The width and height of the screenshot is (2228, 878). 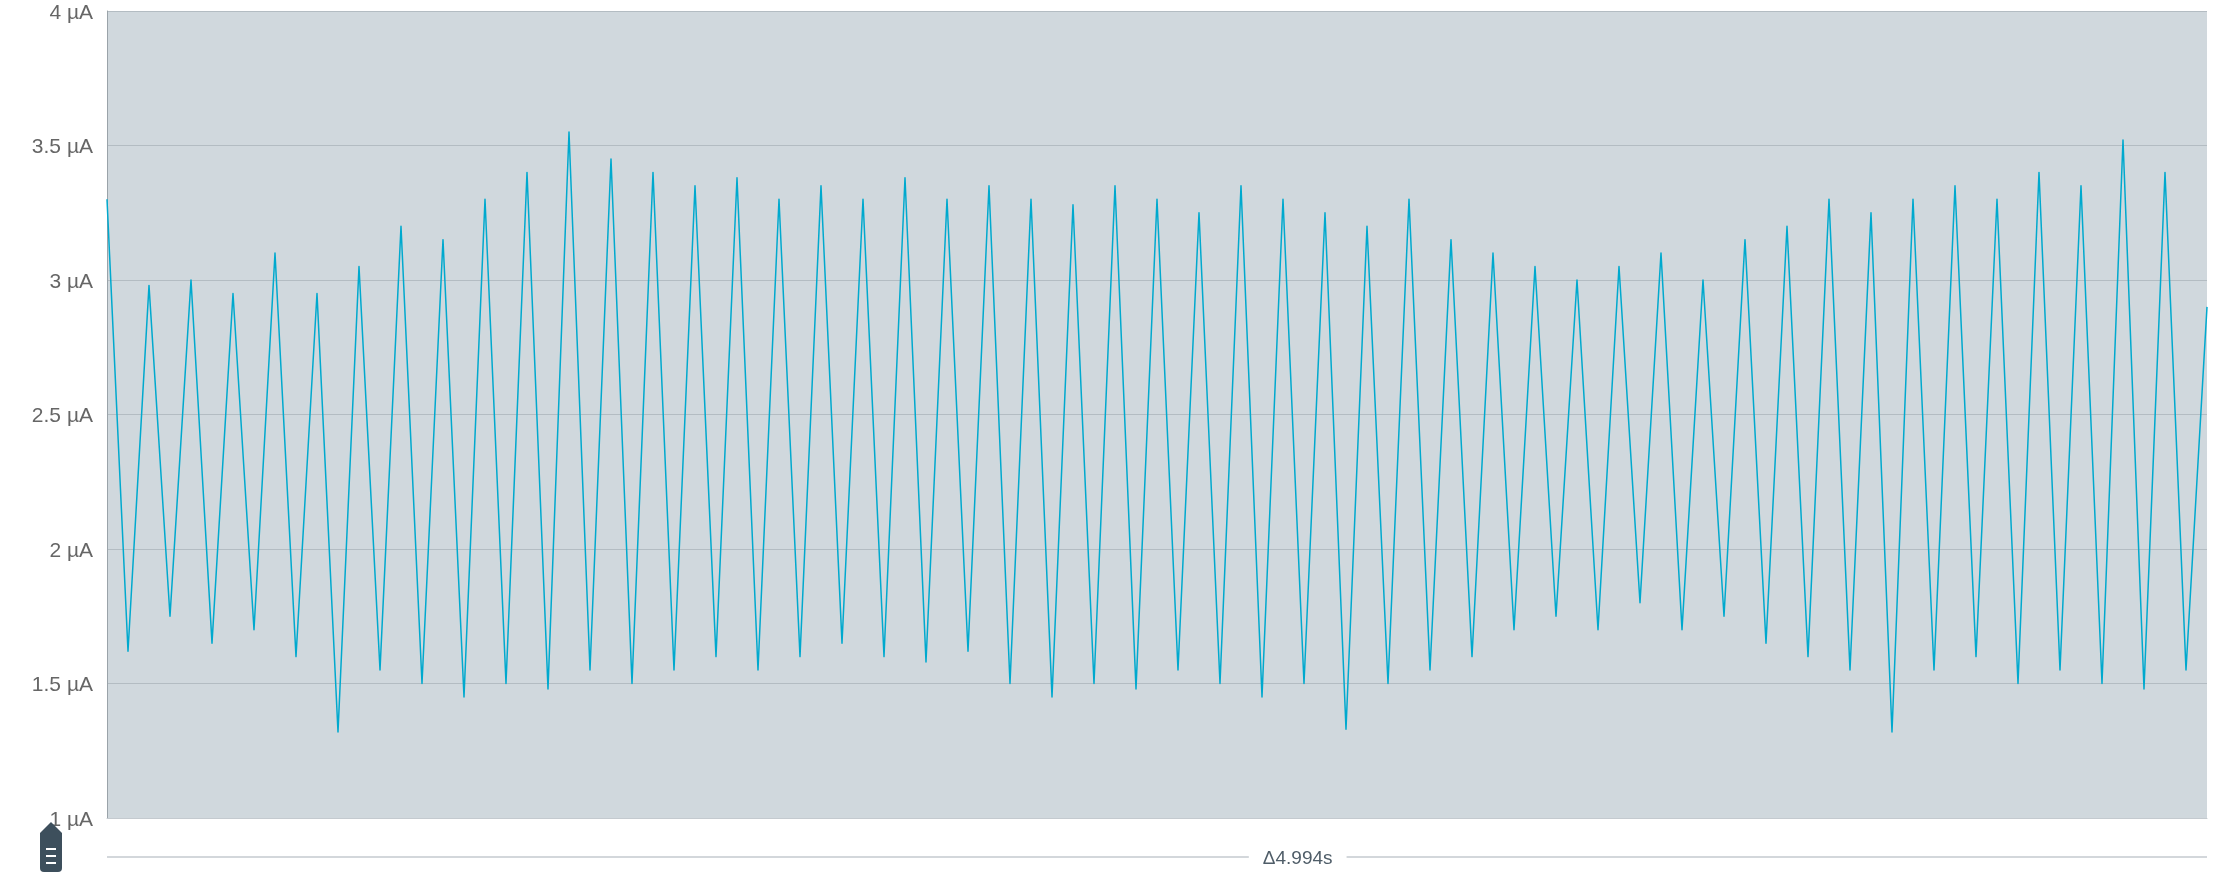 I want to click on y-tick-label: 1.5 µA, so click(x=62, y=683).